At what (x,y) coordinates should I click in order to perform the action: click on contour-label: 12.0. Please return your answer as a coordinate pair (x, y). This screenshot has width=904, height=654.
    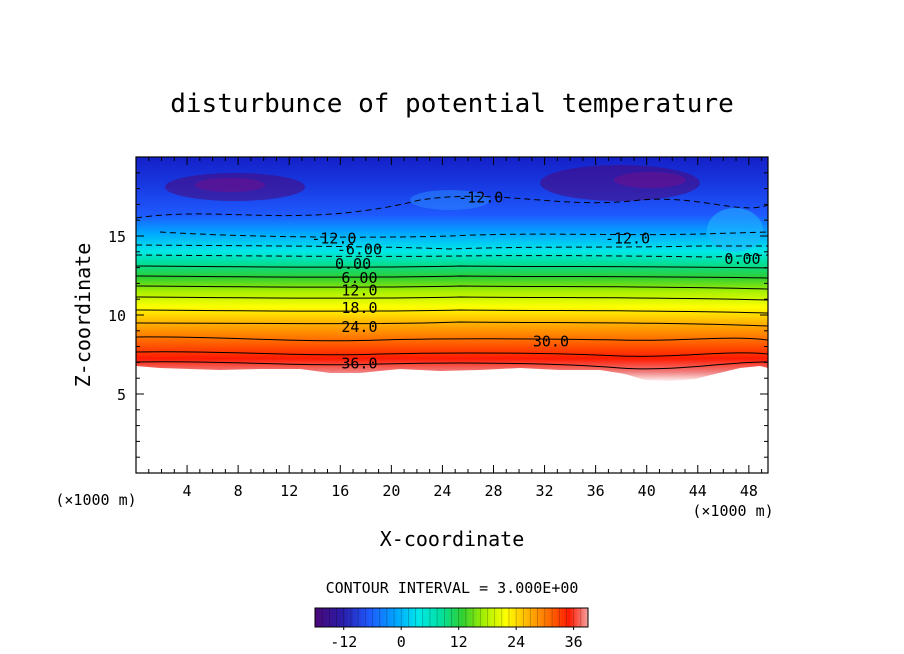
    Looking at the image, I should click on (359, 291).